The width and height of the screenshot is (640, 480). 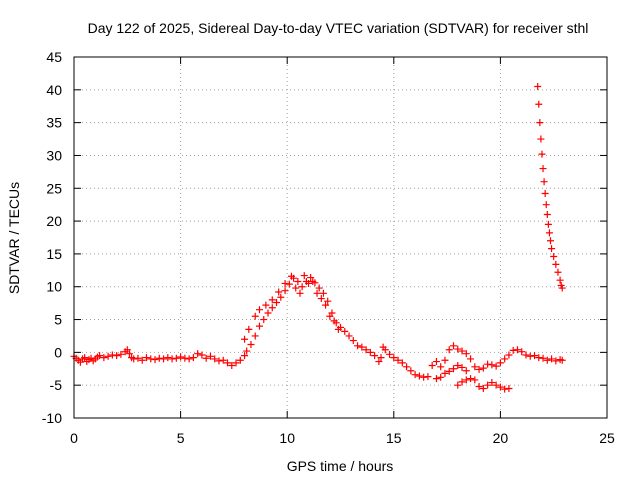 What do you see at coordinates (54, 123) in the screenshot?
I see `y-tick-label: 35` at bounding box center [54, 123].